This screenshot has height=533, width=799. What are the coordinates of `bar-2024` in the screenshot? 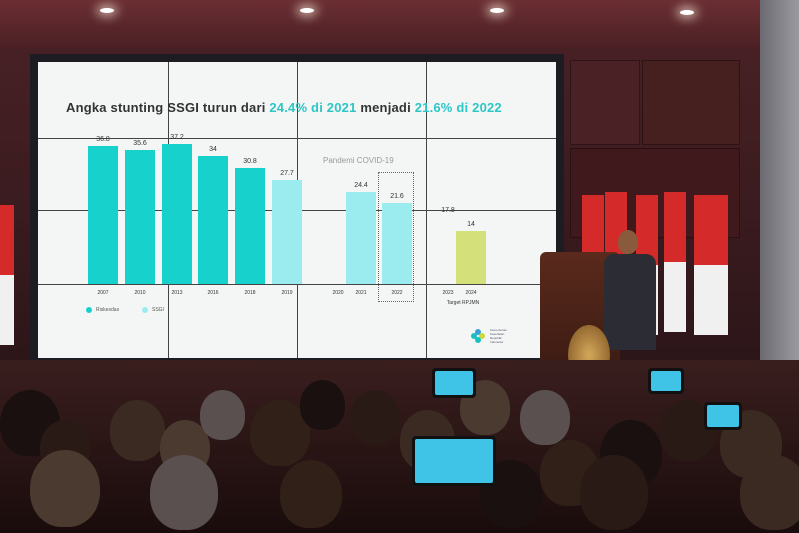 It's located at (471, 257).